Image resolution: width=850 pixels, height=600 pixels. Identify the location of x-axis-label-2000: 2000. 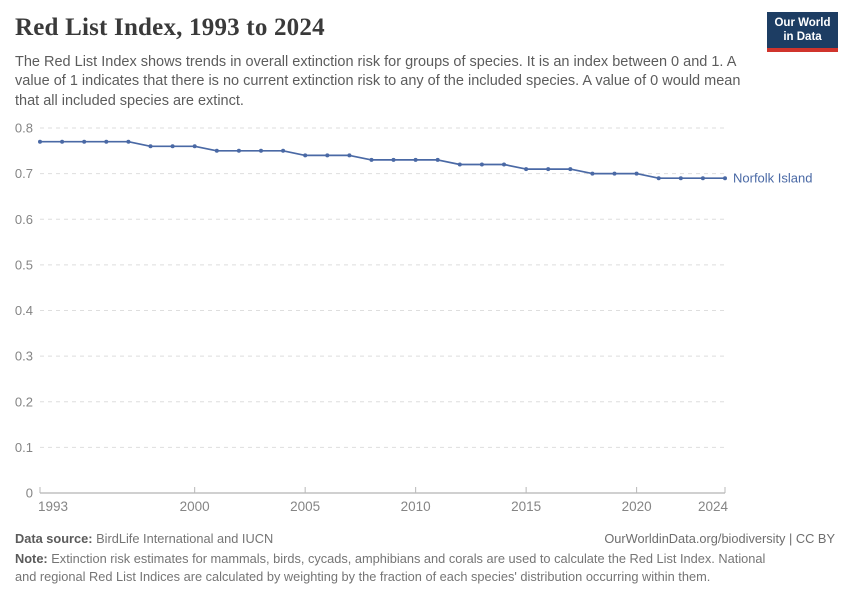
(195, 506).